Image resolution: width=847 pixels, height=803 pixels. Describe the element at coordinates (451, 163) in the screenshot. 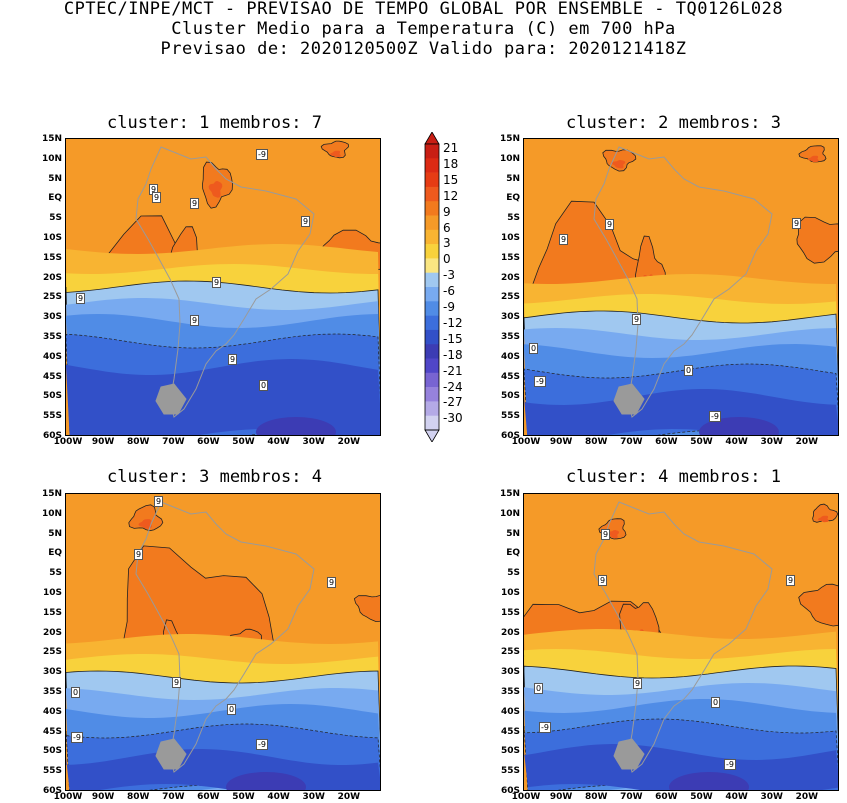

I see `colorbar-label: 18` at that location.